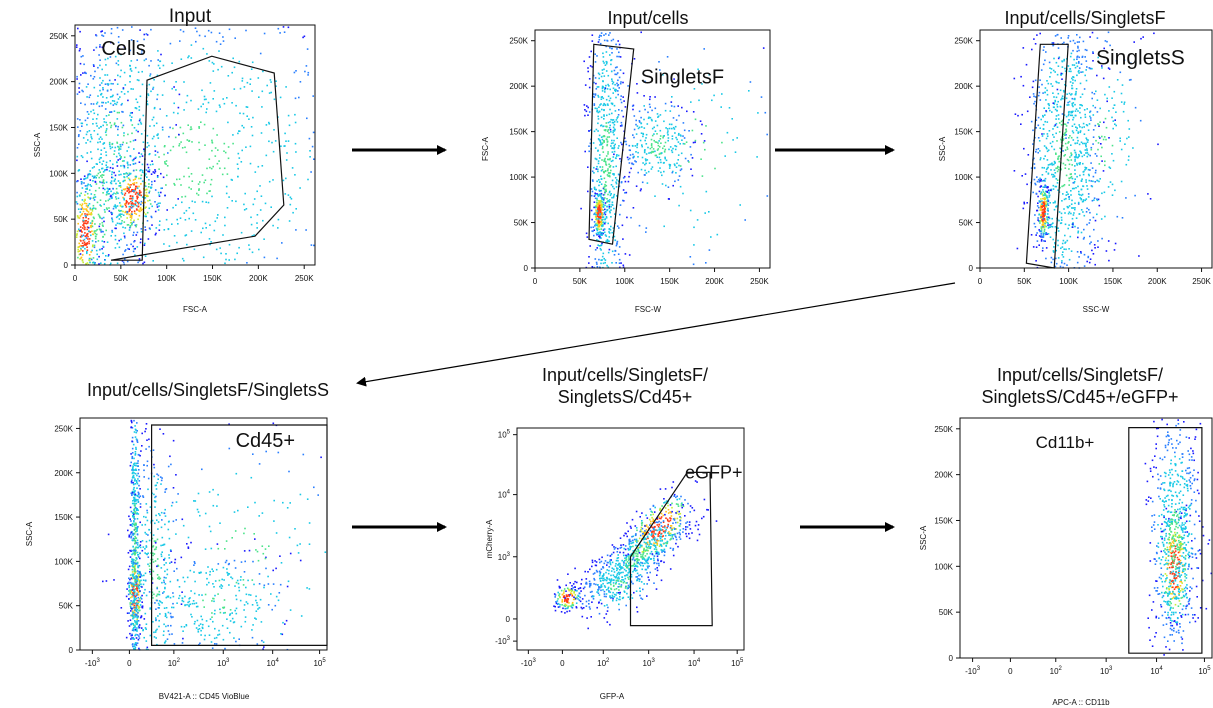 Image resolution: width=1213 pixels, height=708 pixels. Describe the element at coordinates (195, 146) in the screenshot. I see `event-dots` at that location.